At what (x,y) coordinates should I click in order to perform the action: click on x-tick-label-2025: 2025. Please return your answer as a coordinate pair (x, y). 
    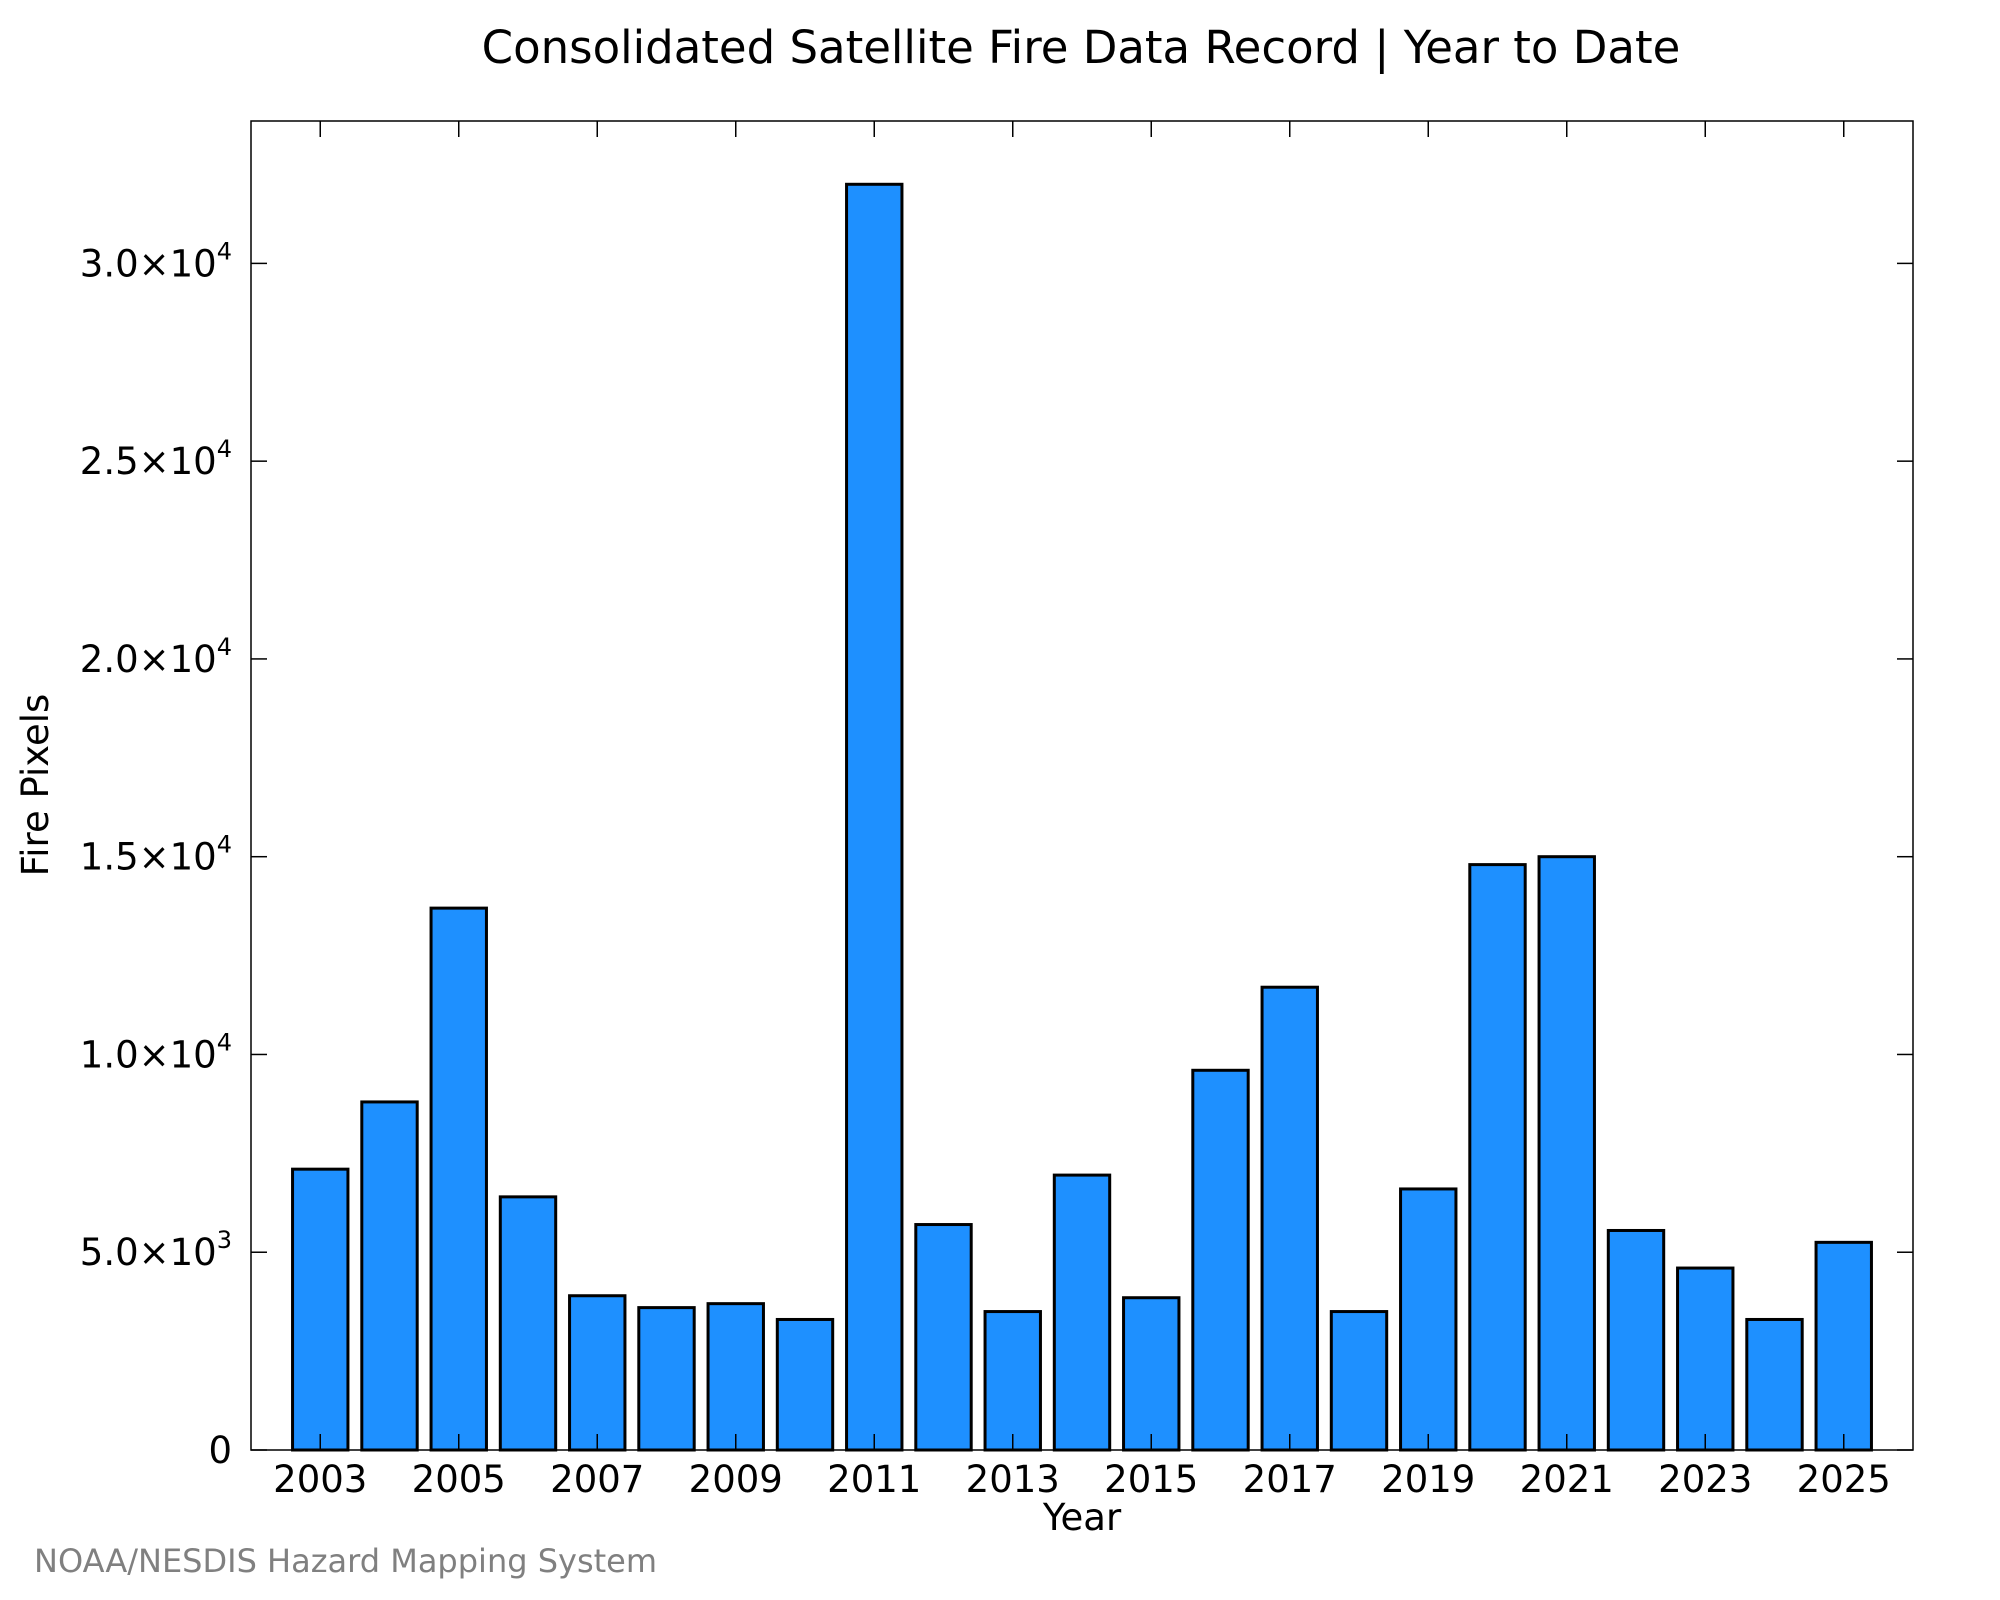
    Looking at the image, I should click on (1844, 1479).